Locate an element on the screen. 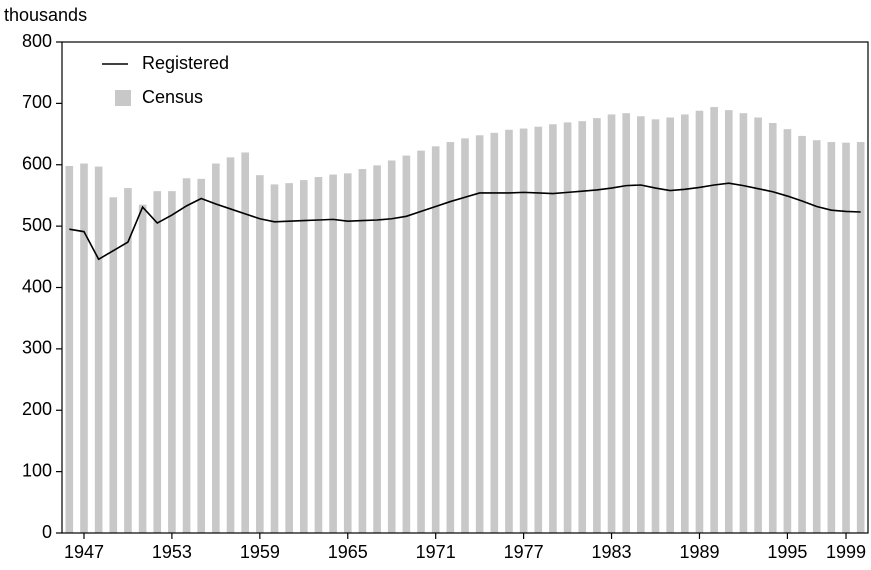  y-tick-label: 100 is located at coordinates (37, 470).